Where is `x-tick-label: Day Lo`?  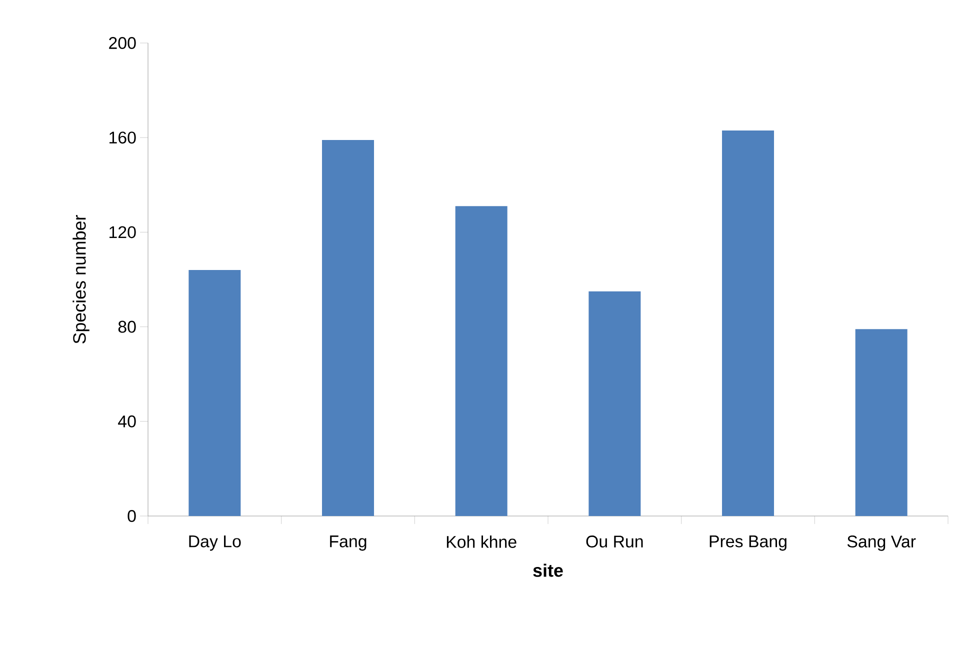
x-tick-label: Day Lo is located at coordinates (215, 543).